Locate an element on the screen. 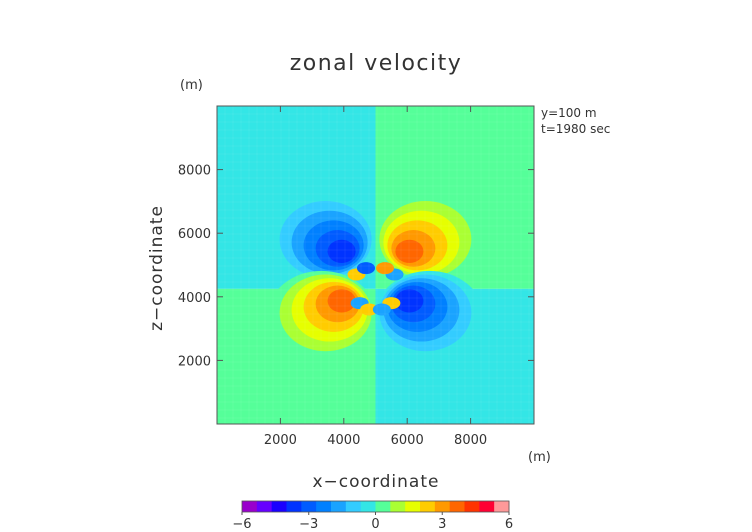 The image size is (752, 532). x-tick-label: 8000 is located at coordinates (470, 440).